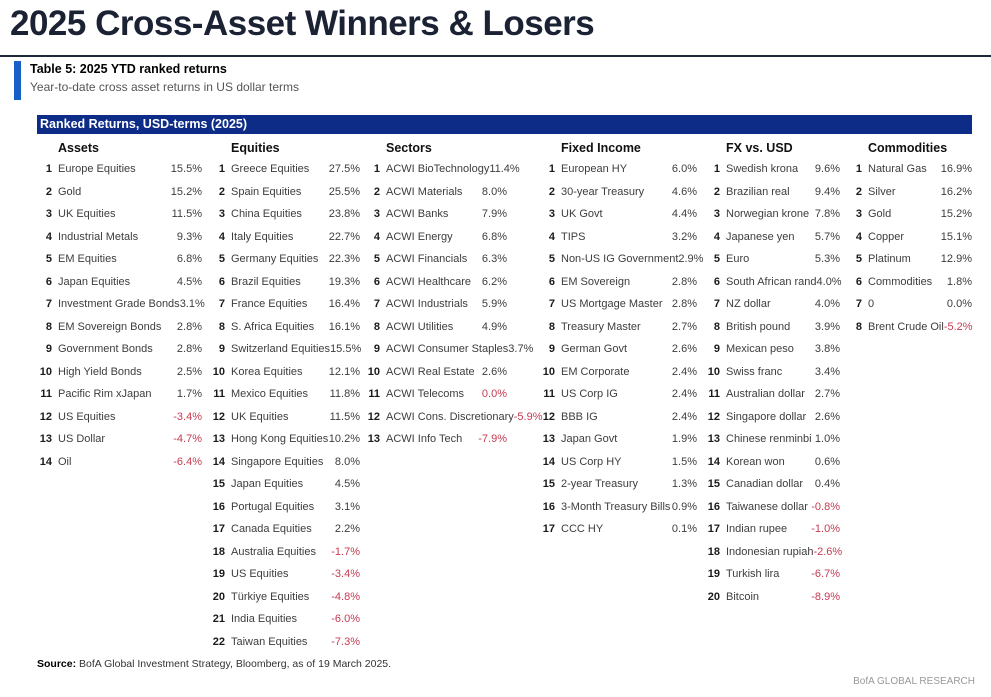 This screenshot has height=697, width=991. I want to click on row-label: Japanese yen, so click(760, 236).